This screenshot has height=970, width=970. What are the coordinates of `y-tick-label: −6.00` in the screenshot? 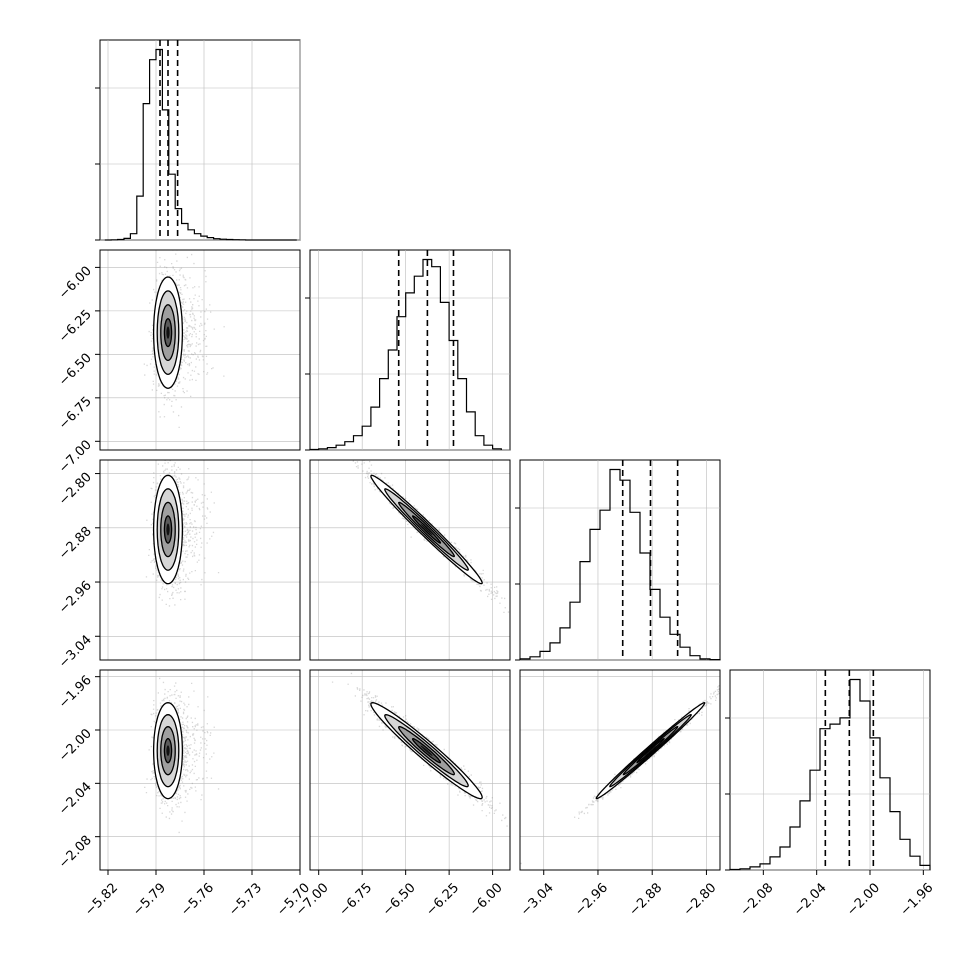 It's located at (75, 283).